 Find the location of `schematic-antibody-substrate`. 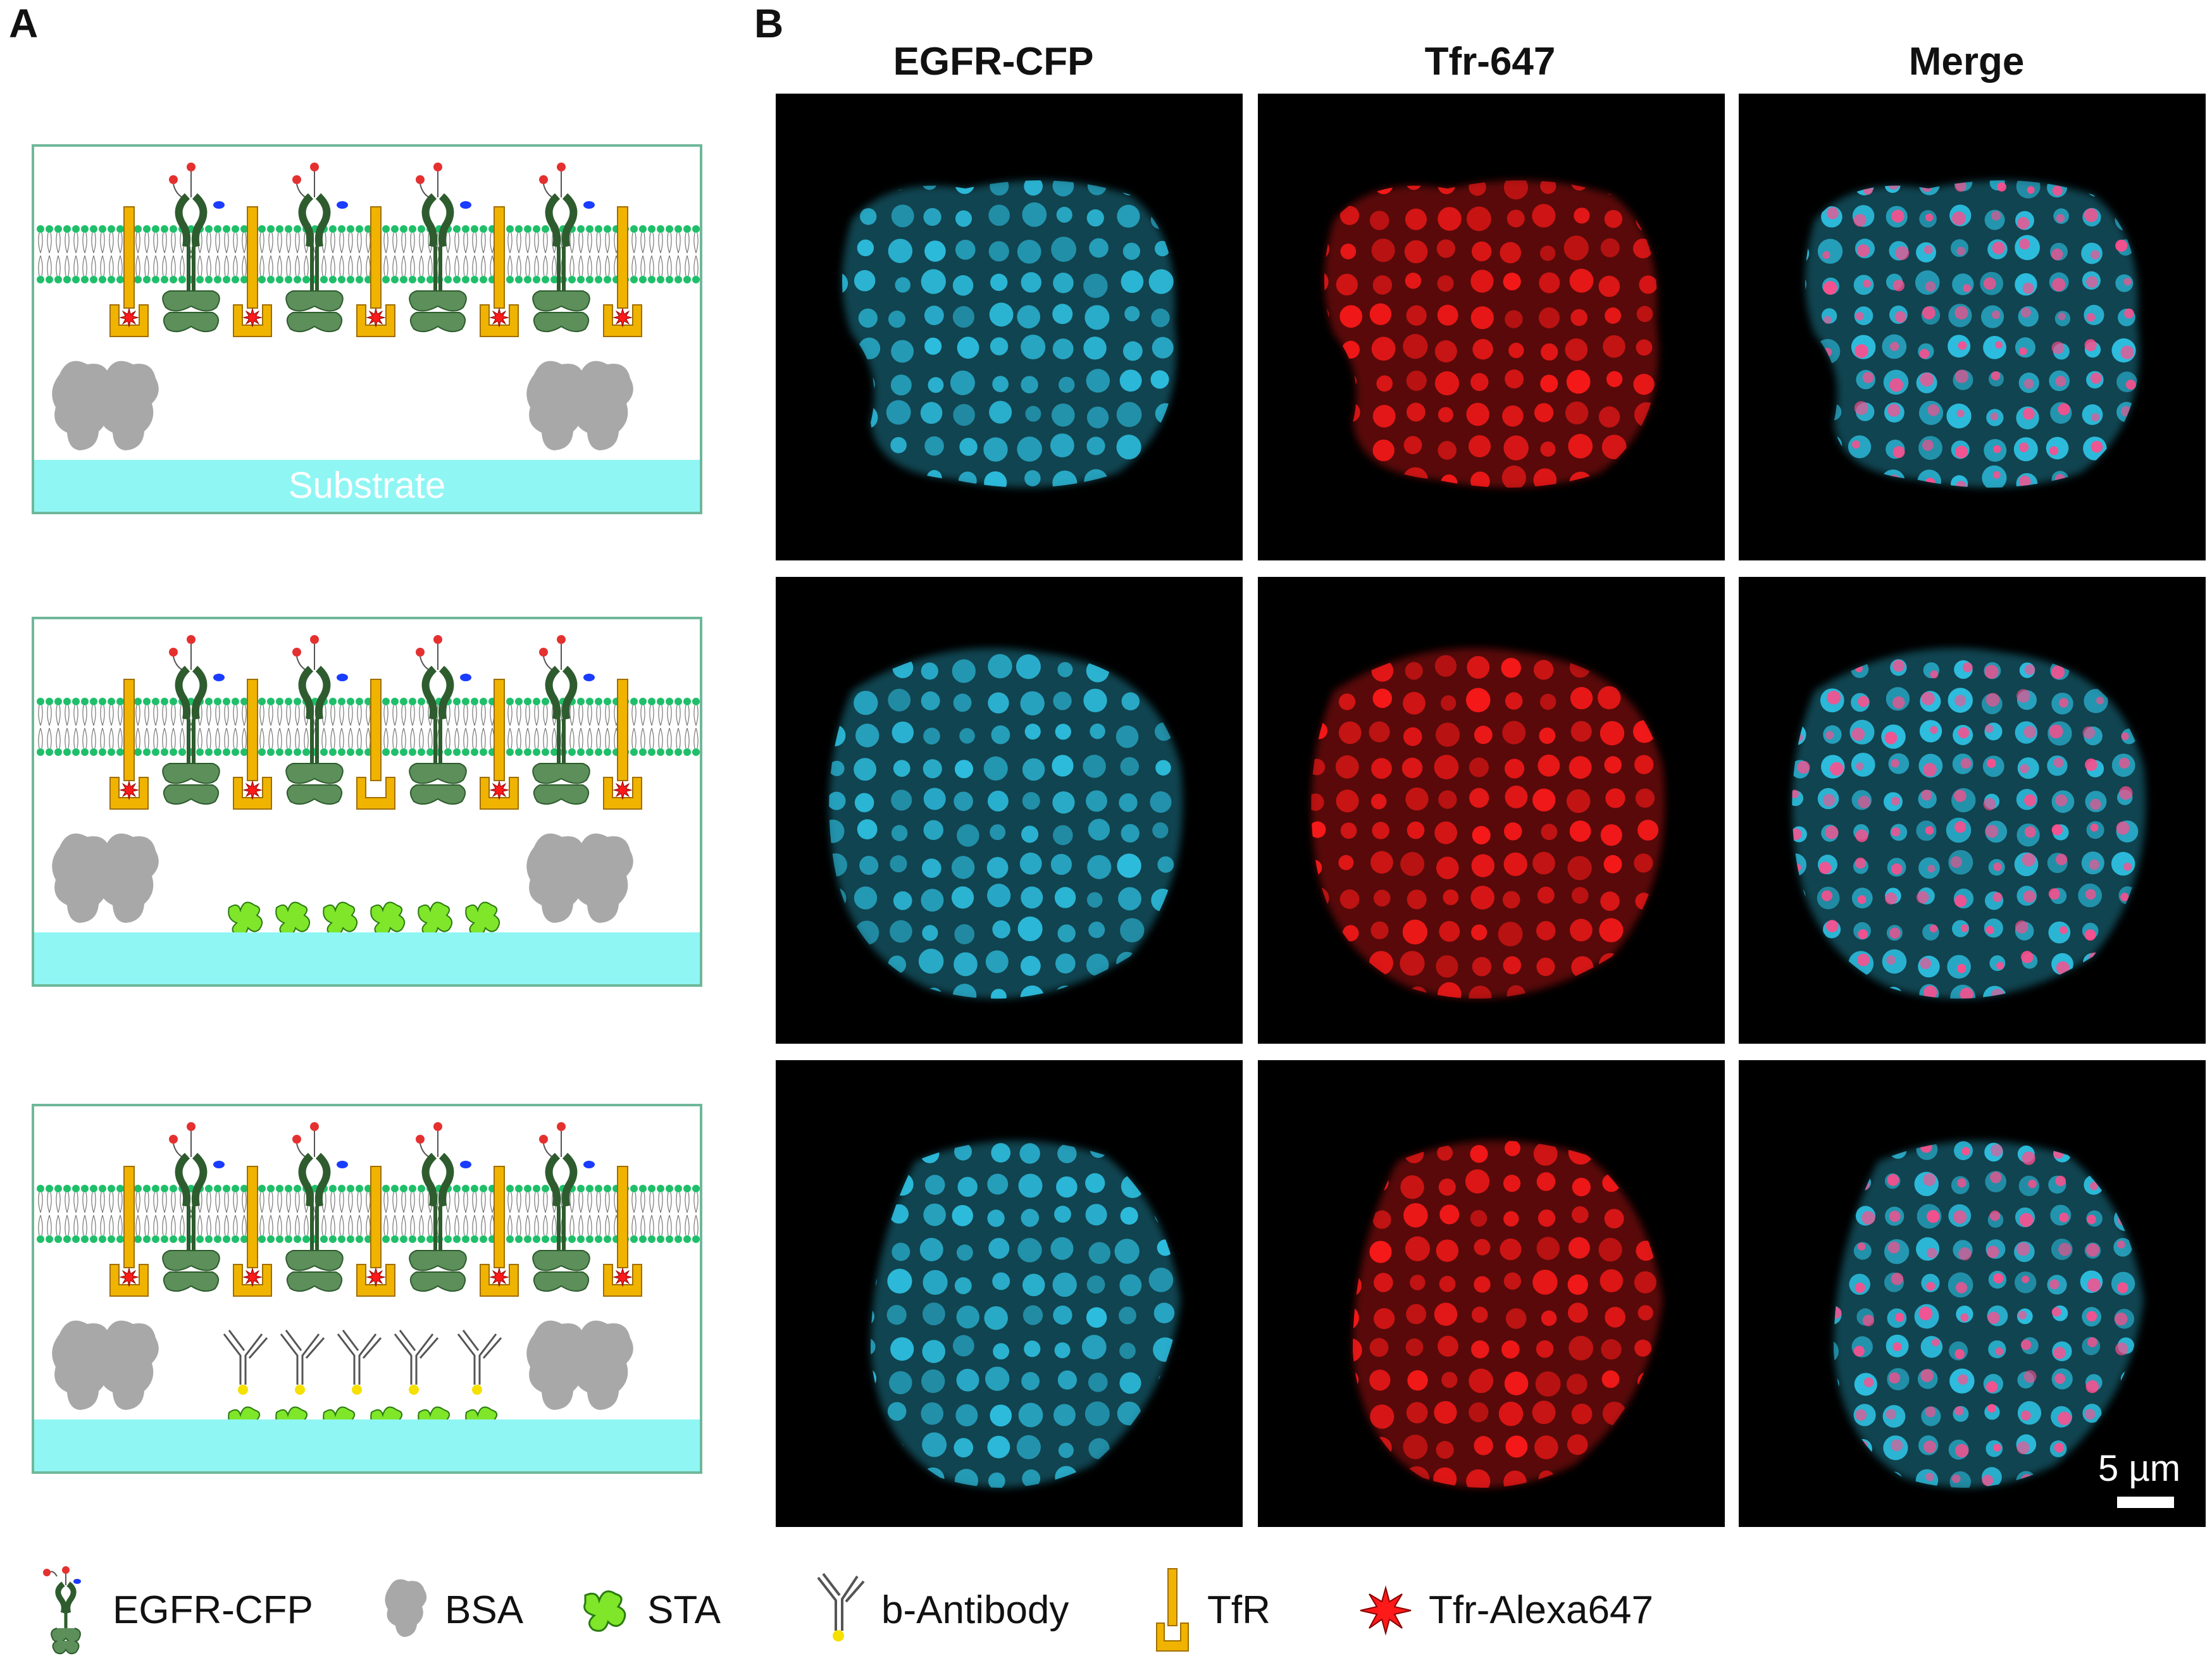

schematic-antibody-substrate is located at coordinates (367, 1289).